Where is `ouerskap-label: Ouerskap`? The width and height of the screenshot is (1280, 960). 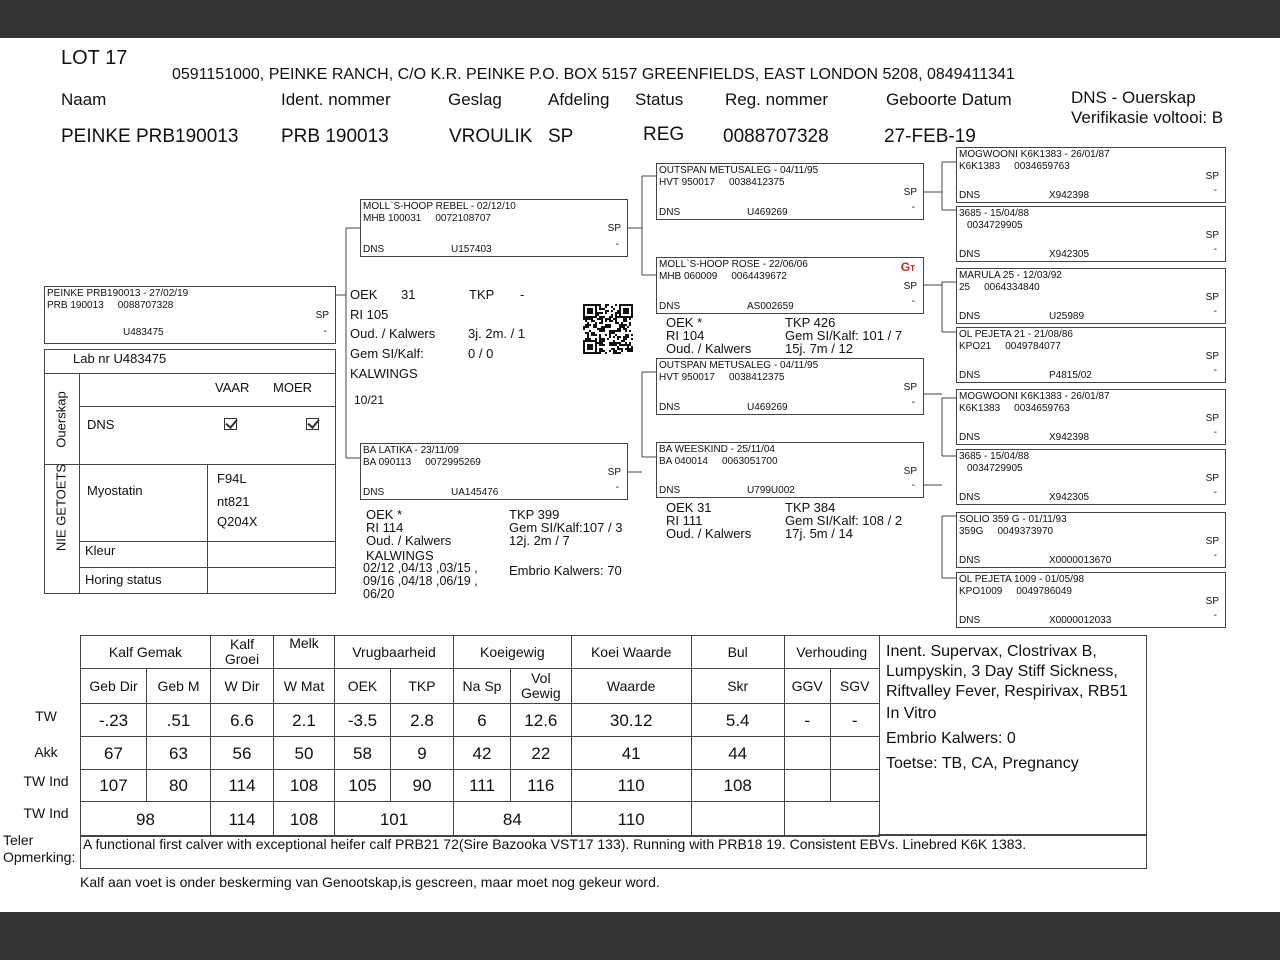
ouerskap-label: Ouerskap is located at coordinates (61, 419).